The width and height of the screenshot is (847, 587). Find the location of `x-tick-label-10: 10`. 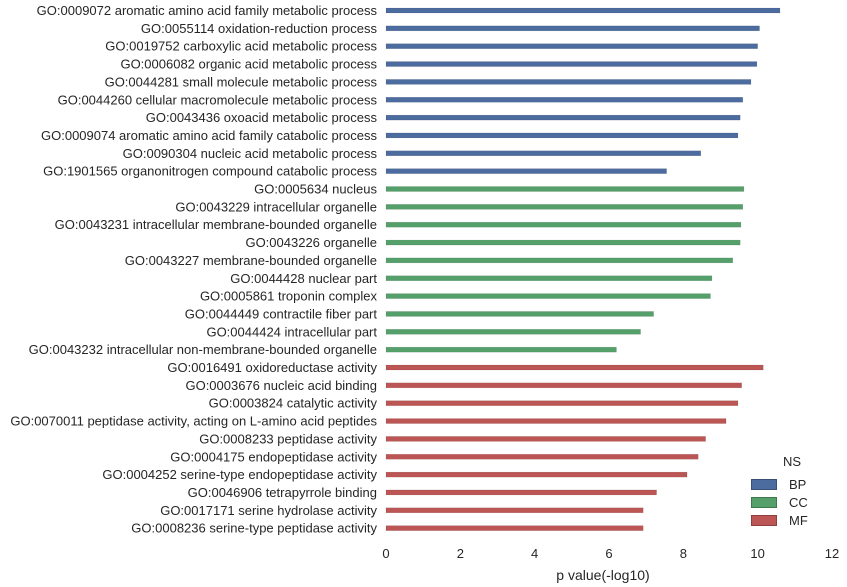

x-tick-label-10: 10 is located at coordinates (757, 553).